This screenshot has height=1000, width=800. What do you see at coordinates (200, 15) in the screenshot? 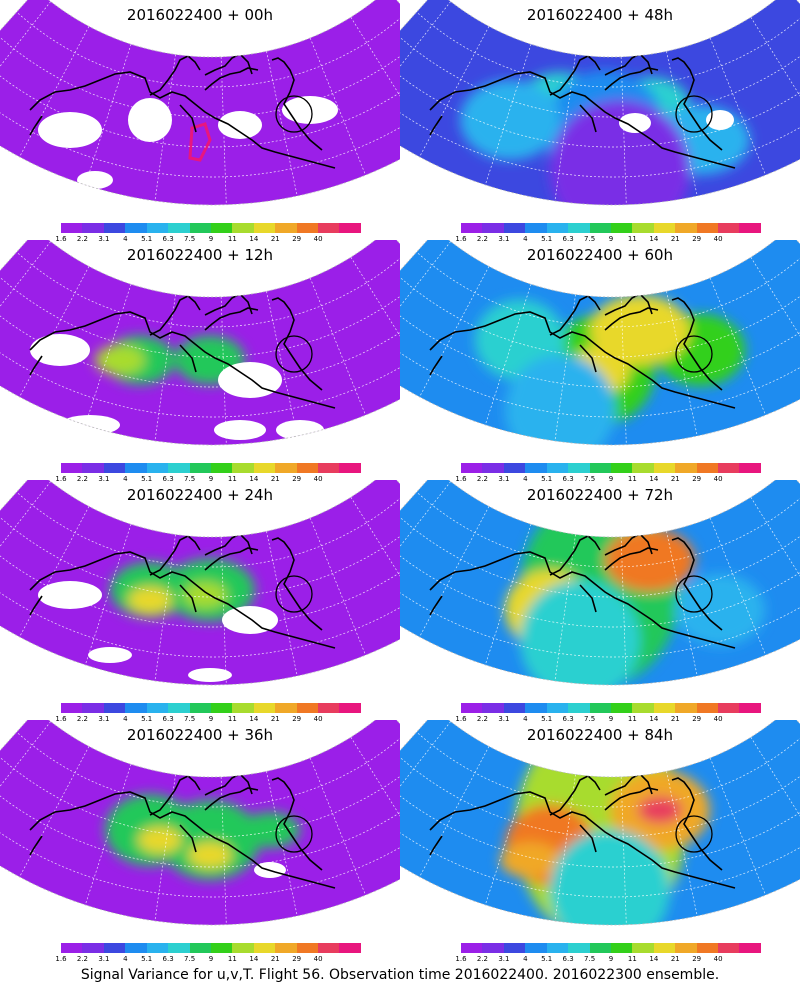
I see `panel-title: 2016022400 + 00h` at bounding box center [200, 15].